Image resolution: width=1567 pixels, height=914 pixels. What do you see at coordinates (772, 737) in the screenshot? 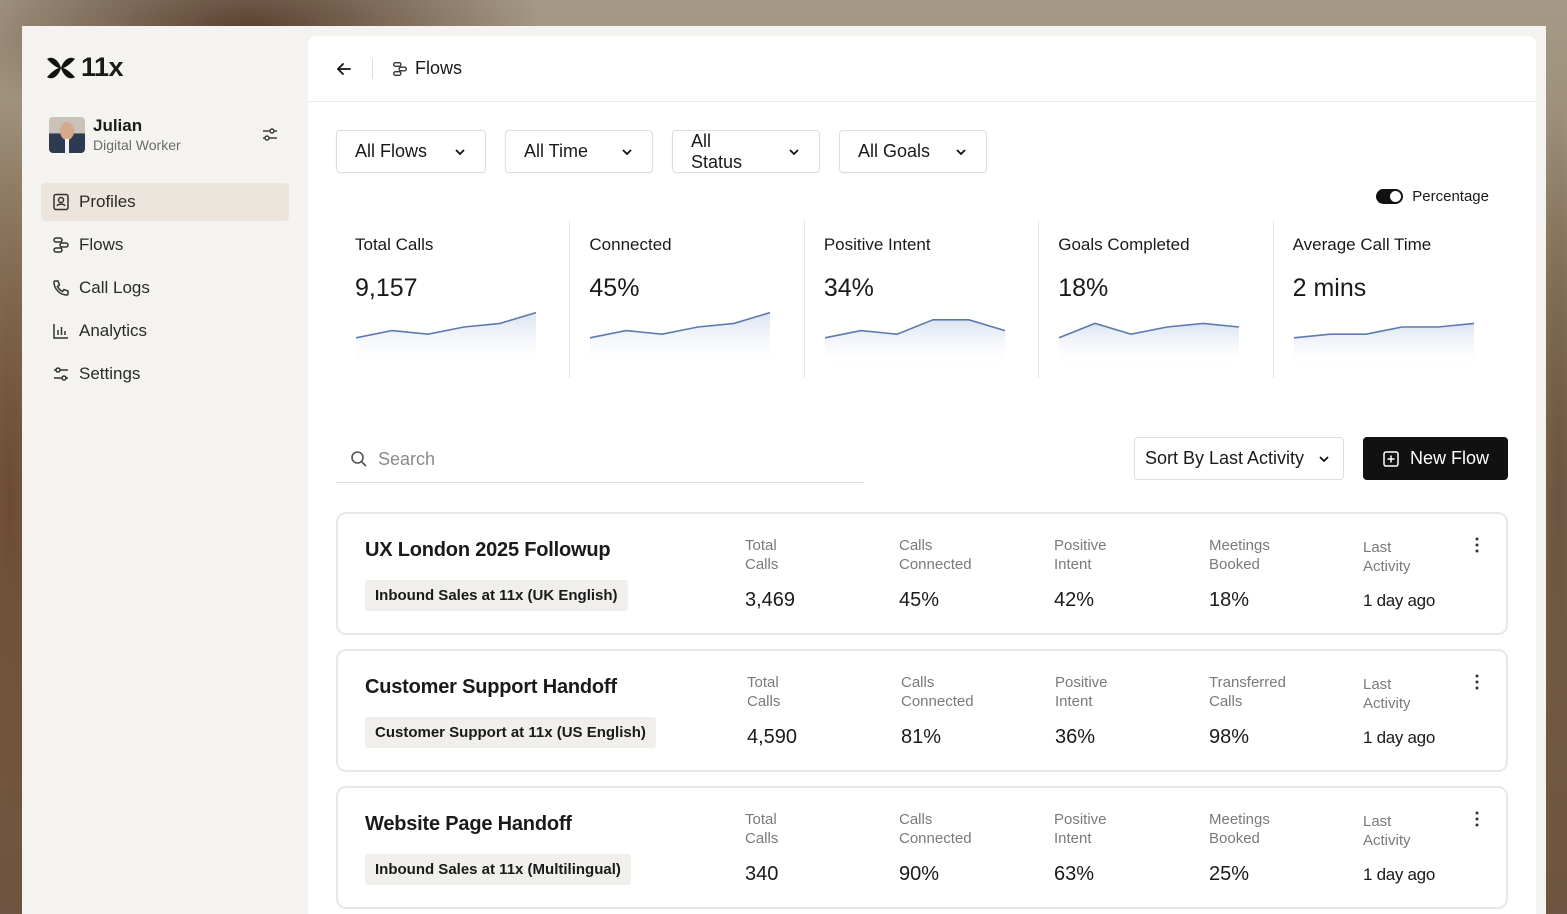
I see `metric-value: 4,590` at bounding box center [772, 737].